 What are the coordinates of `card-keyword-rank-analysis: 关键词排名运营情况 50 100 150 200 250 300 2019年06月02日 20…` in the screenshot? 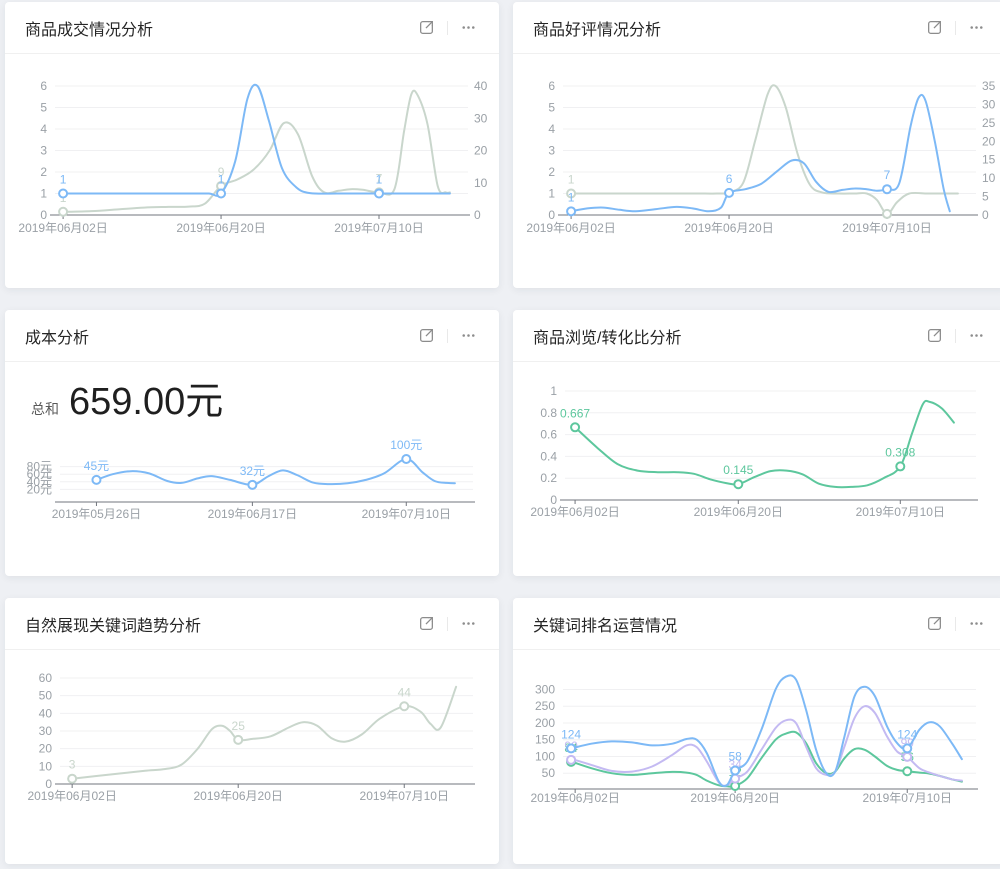 It's located at (756, 731).